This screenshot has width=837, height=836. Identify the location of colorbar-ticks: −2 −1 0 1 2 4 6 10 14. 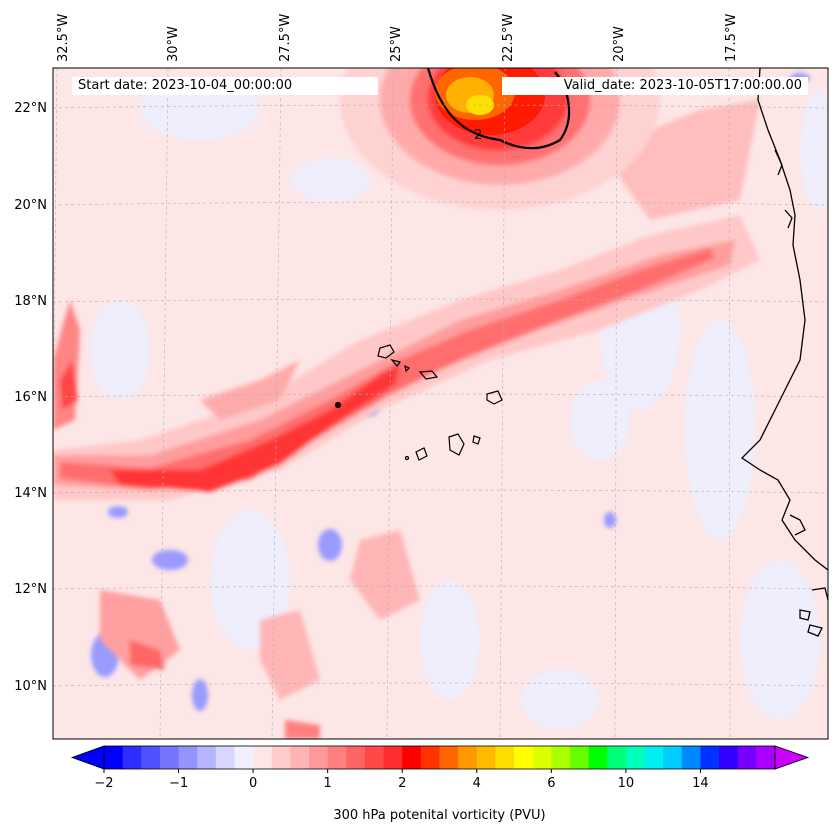
(401, 780).